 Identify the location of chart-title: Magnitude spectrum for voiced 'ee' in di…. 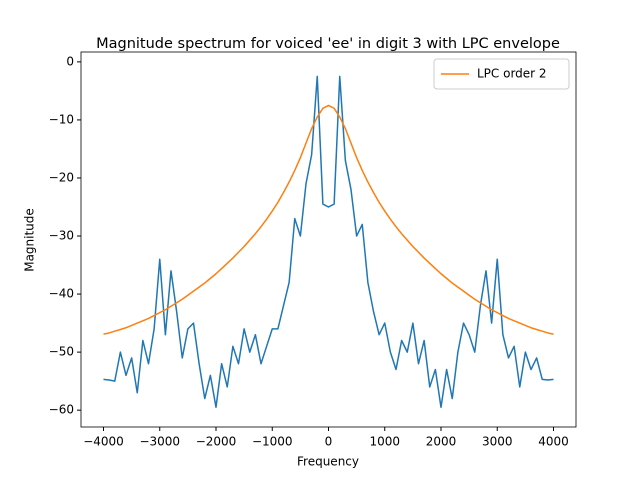
(328, 44).